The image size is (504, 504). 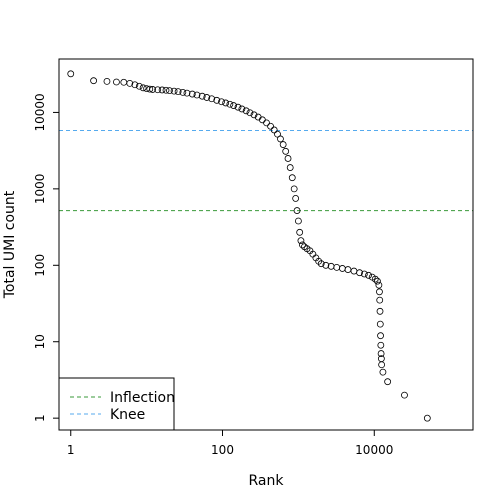 I want to click on legend-knee-label: Knee, so click(x=127, y=415).